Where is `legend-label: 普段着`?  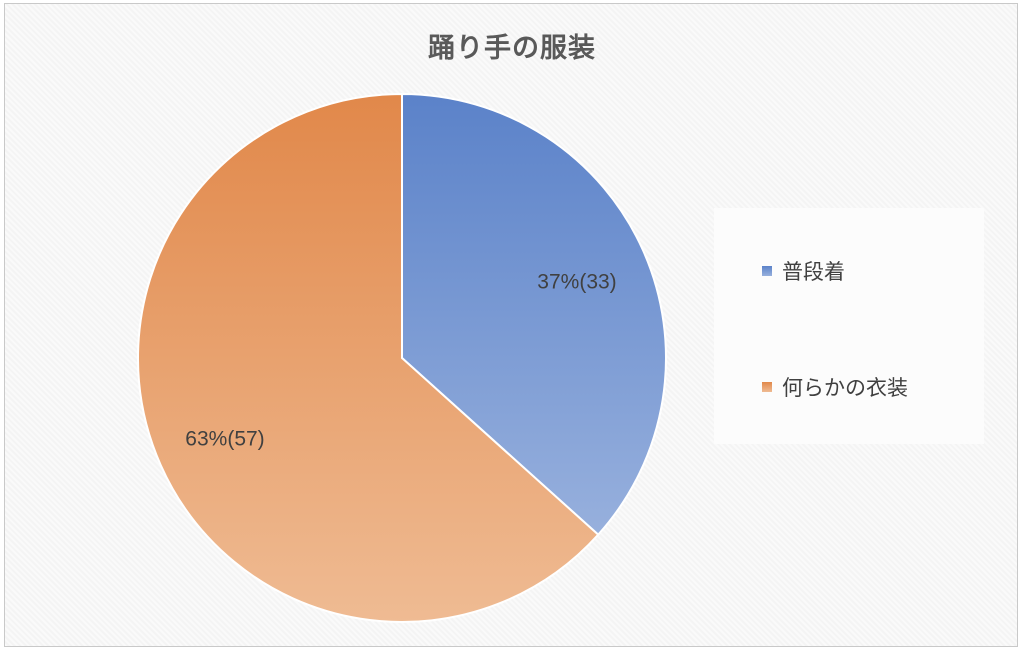 legend-label: 普段着 is located at coordinates (813, 272).